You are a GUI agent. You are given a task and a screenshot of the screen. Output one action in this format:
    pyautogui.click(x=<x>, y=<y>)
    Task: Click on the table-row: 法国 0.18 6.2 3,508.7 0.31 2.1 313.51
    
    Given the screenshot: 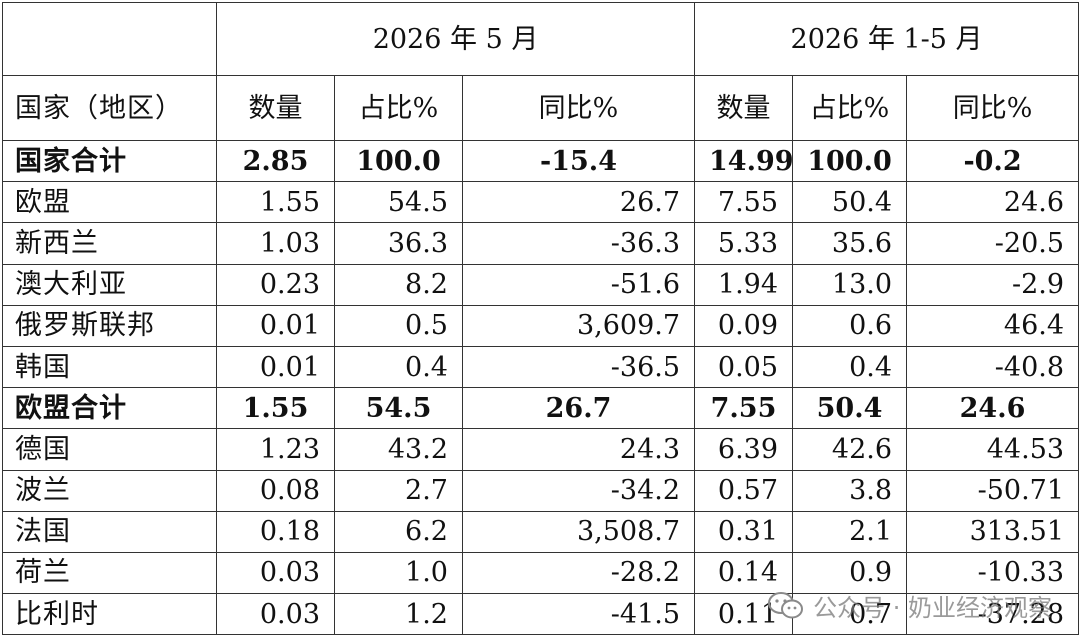 What is the action you would take?
    pyautogui.click(x=541, y=531)
    